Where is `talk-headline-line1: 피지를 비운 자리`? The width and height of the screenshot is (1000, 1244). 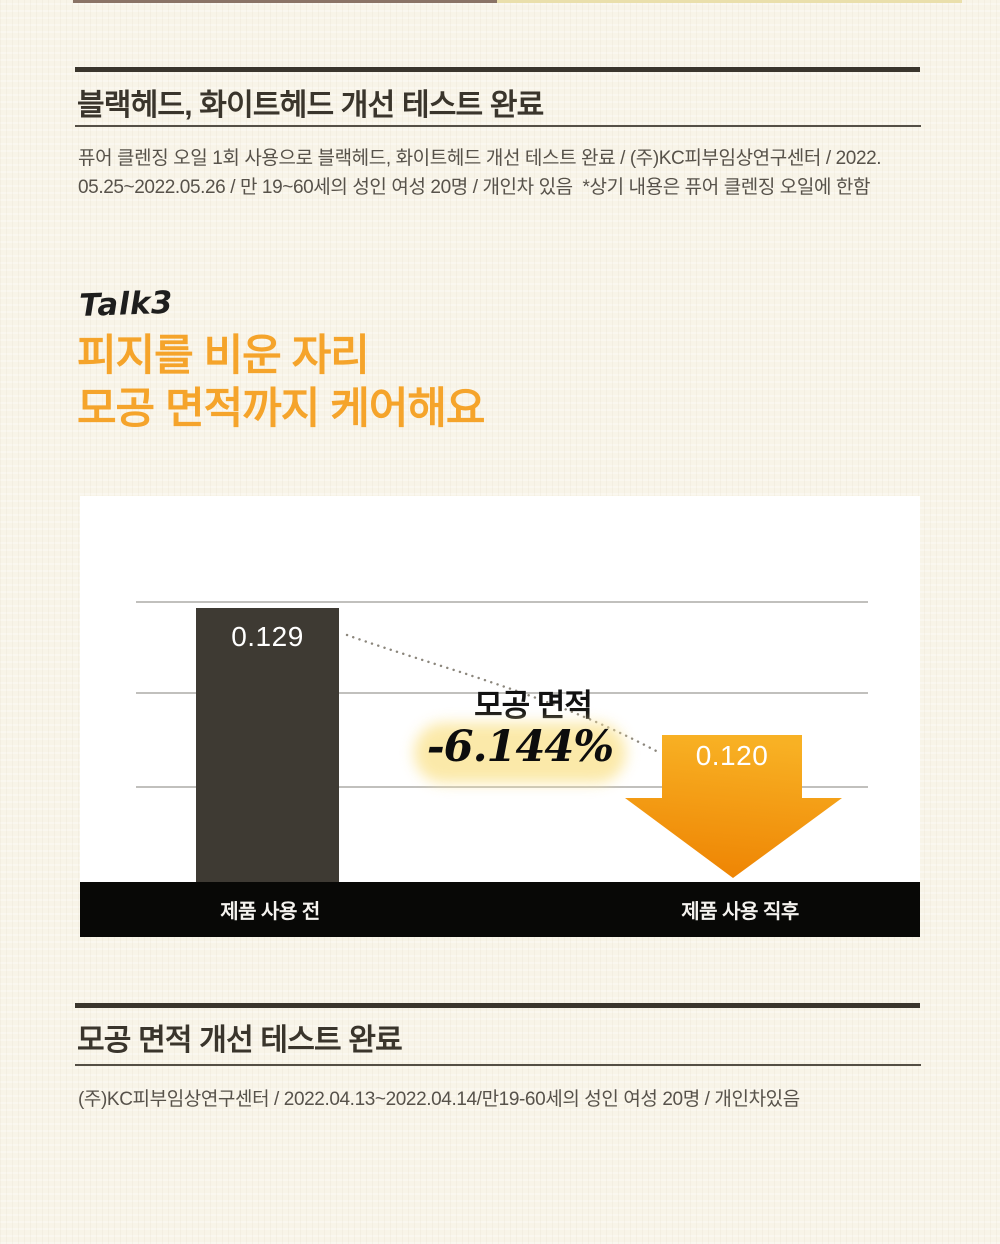 talk-headline-line1: 피지를 비운 자리 is located at coordinates (223, 356).